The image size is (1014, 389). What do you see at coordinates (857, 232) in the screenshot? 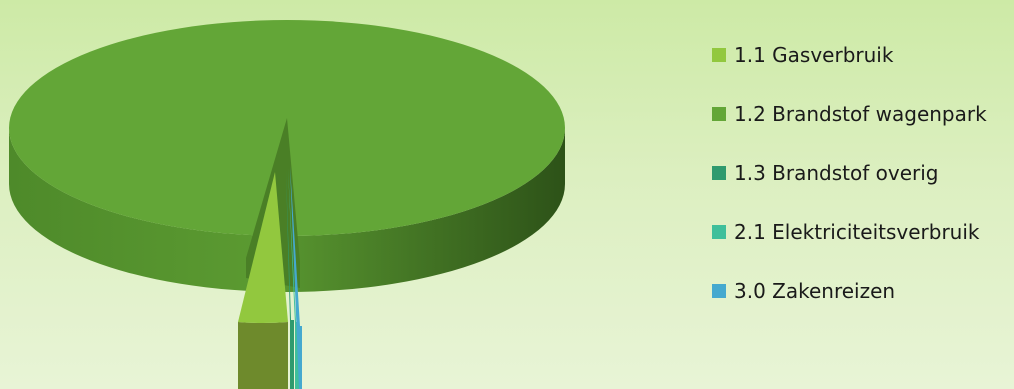
I see `legend-label: 2.1 Elektriciteitsverbruik` at bounding box center [857, 232].